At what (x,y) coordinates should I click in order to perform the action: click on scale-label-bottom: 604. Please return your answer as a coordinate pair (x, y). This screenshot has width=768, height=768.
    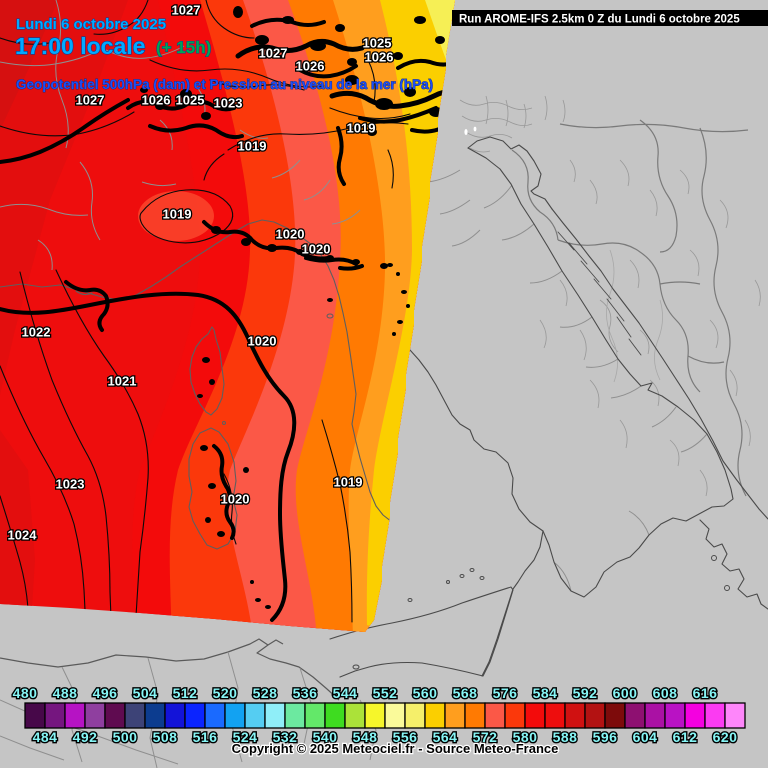
    Looking at the image, I should click on (645, 737).